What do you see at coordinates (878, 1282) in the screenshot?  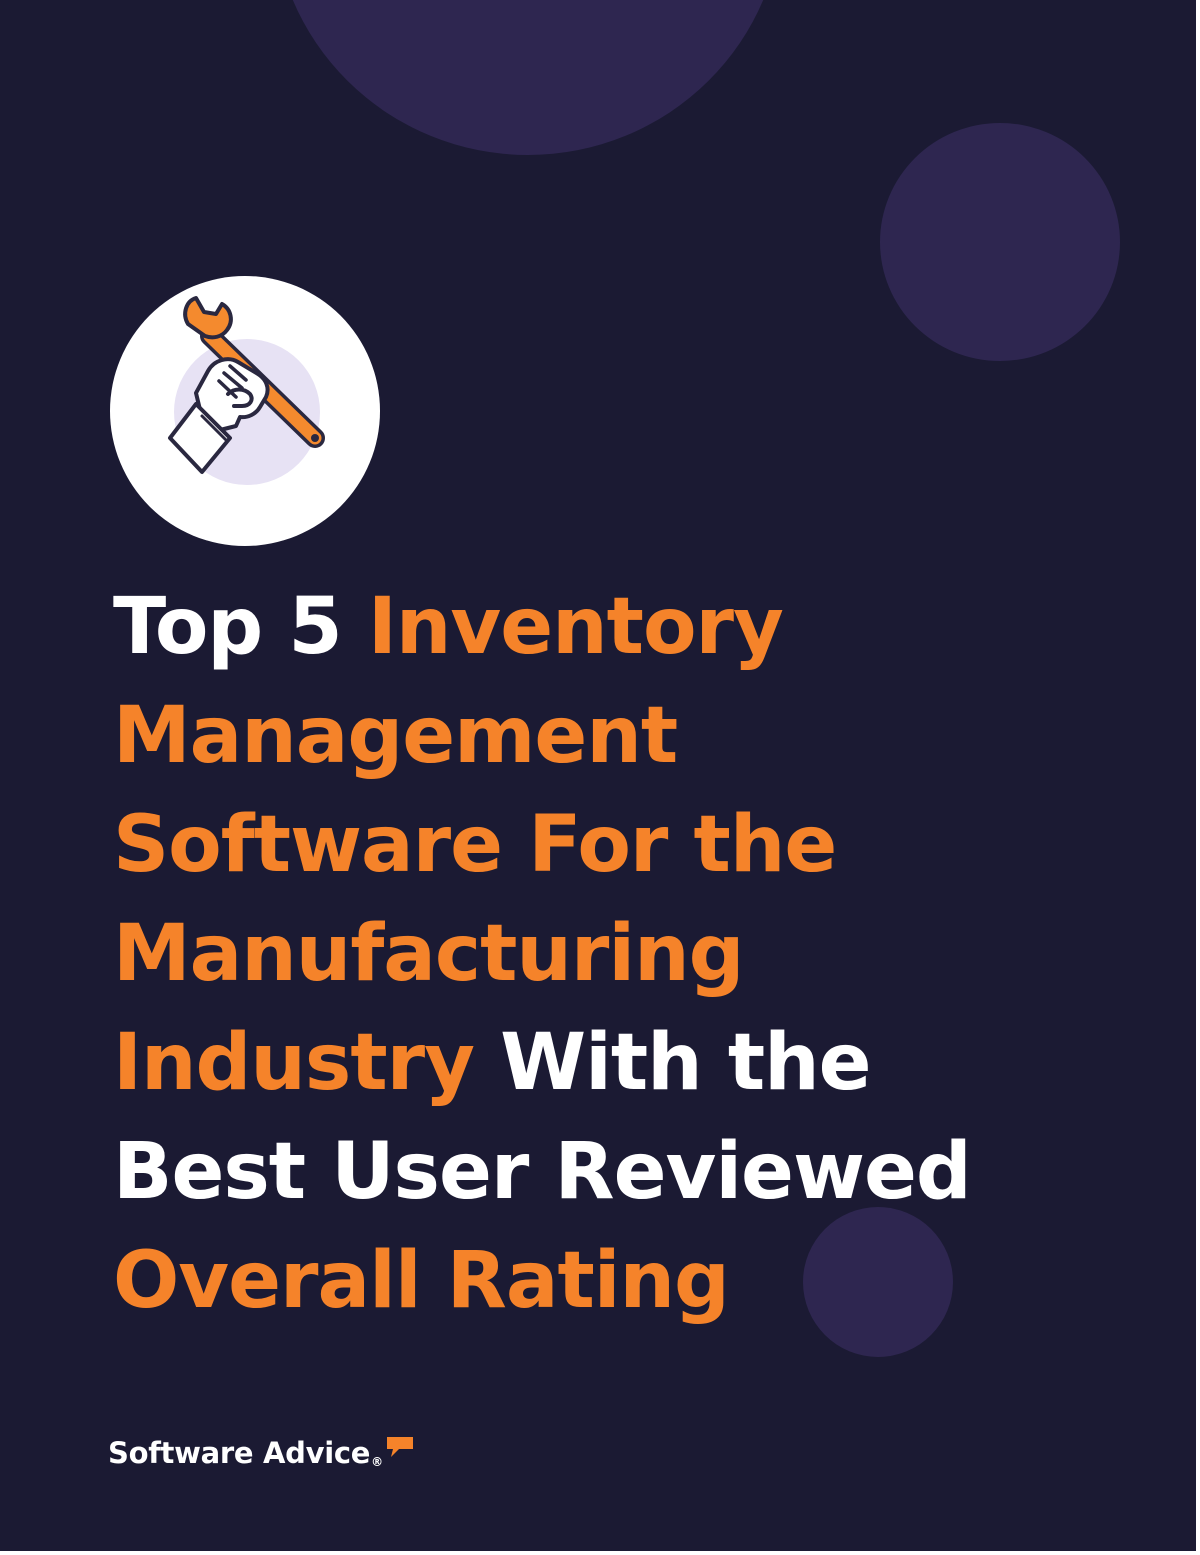 I see `decorative-circle-bottom` at bounding box center [878, 1282].